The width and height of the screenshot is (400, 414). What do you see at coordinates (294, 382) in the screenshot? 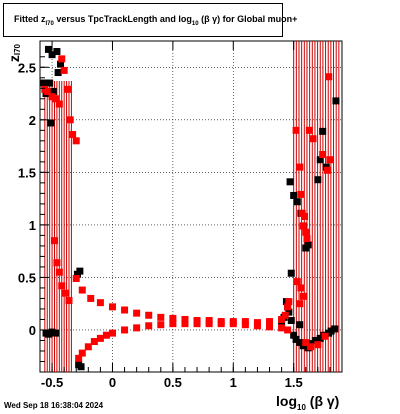
I see `x-tick-label: 1.5` at bounding box center [294, 382].